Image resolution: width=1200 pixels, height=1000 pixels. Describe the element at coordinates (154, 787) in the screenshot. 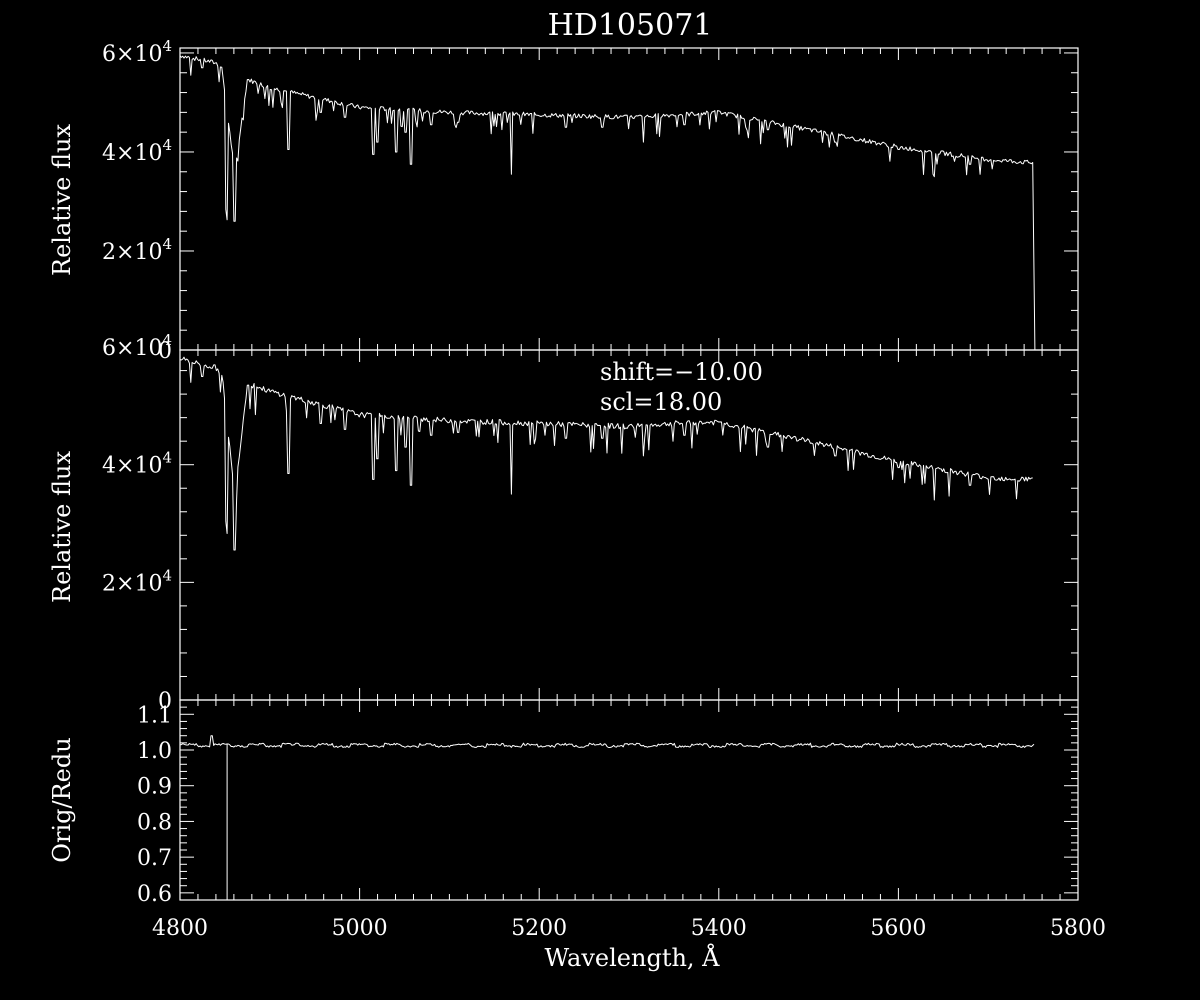

I see `y-tick-label: 0.9` at that location.